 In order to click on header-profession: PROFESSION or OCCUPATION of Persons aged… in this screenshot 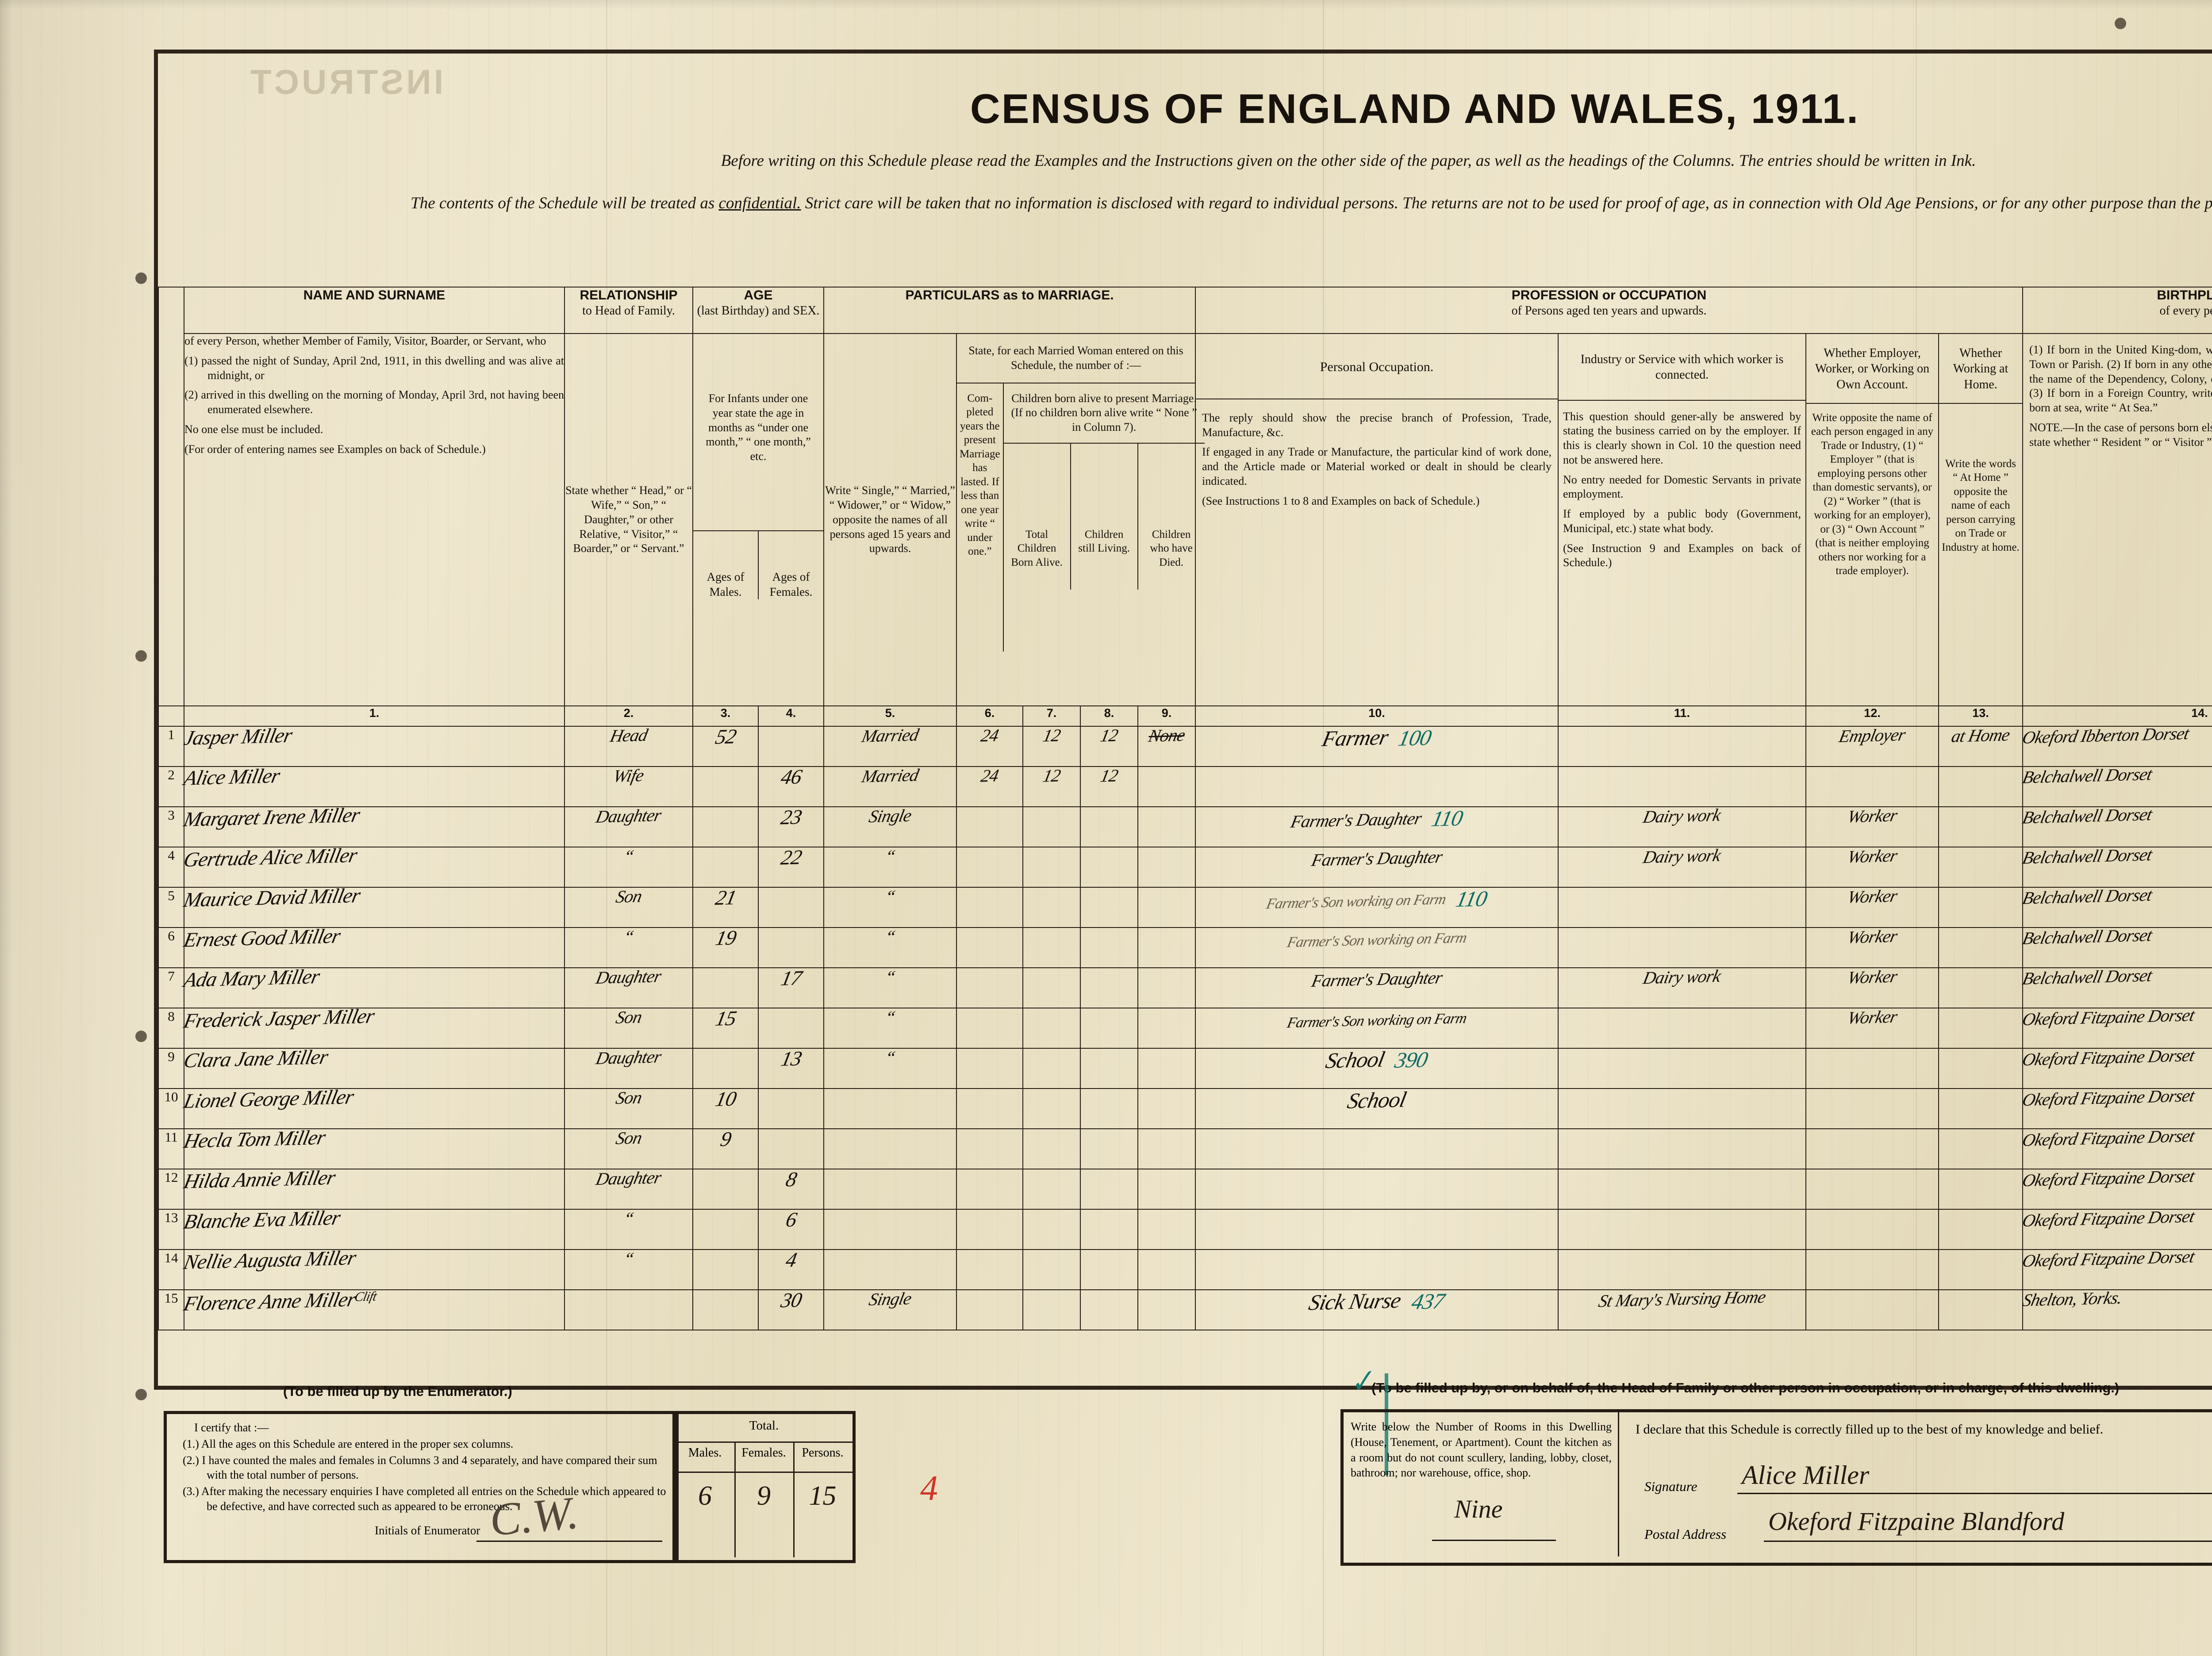, I will do `click(1609, 310)`.